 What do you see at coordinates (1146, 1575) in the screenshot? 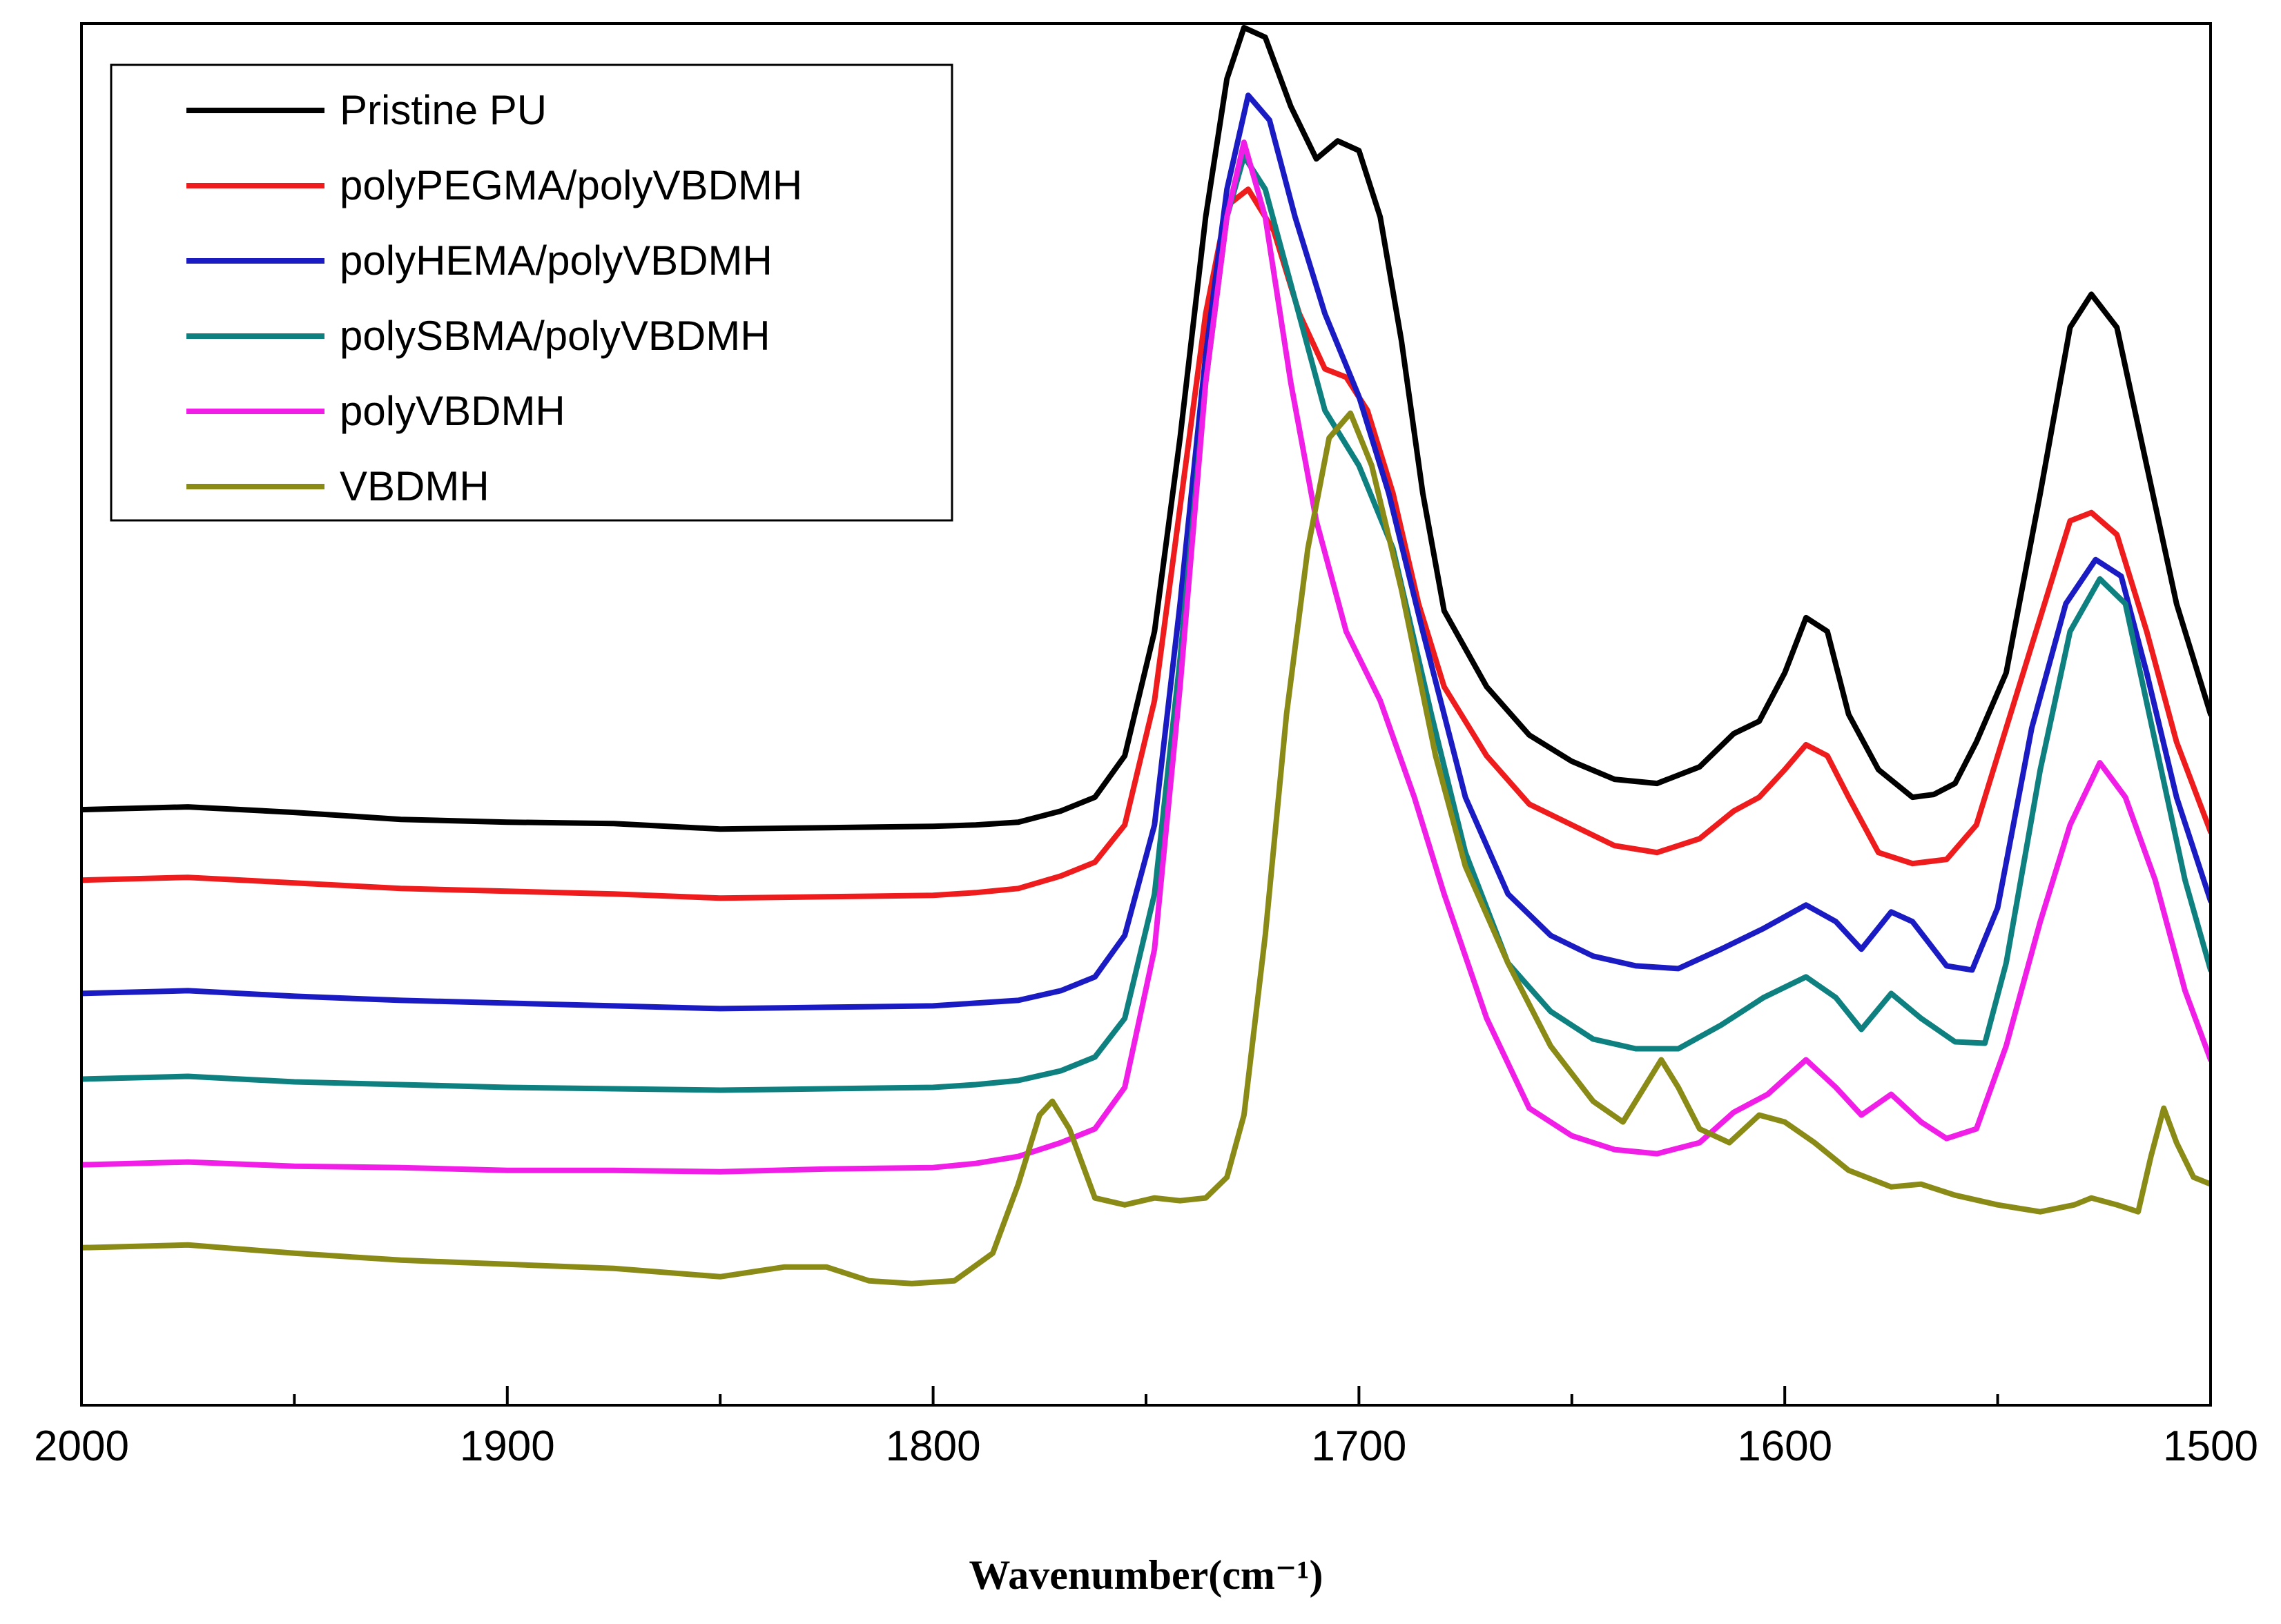
I see `x-axis-label: Wavenumber(cm⁻¹)` at bounding box center [1146, 1575].